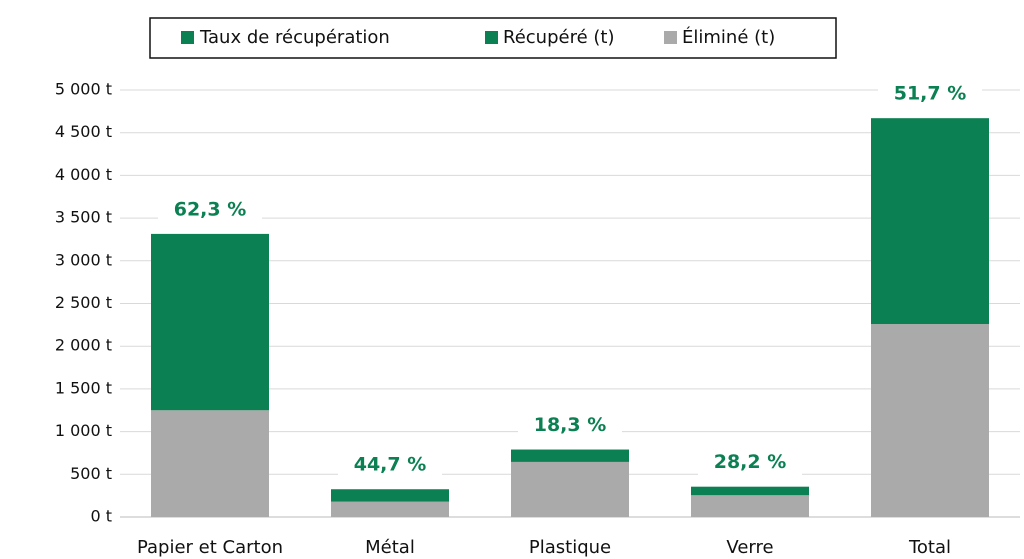 The width and height of the screenshot is (1024, 559). What do you see at coordinates (929, 547) in the screenshot?
I see `x-tick-label: Total` at bounding box center [929, 547].